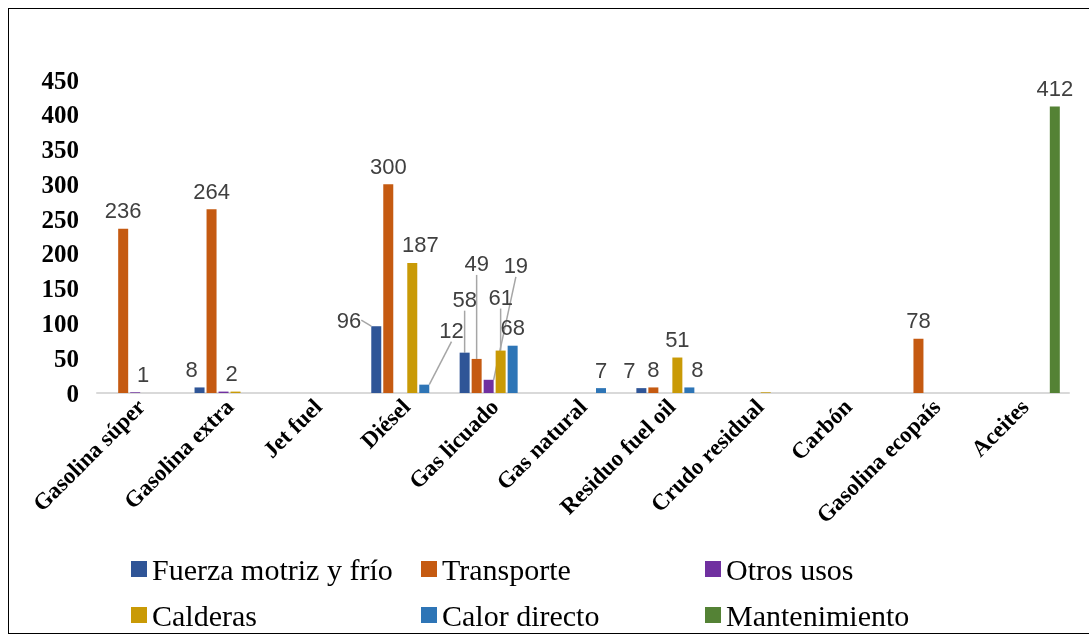  I want to click on y-tick-label: 300, so click(60, 184).